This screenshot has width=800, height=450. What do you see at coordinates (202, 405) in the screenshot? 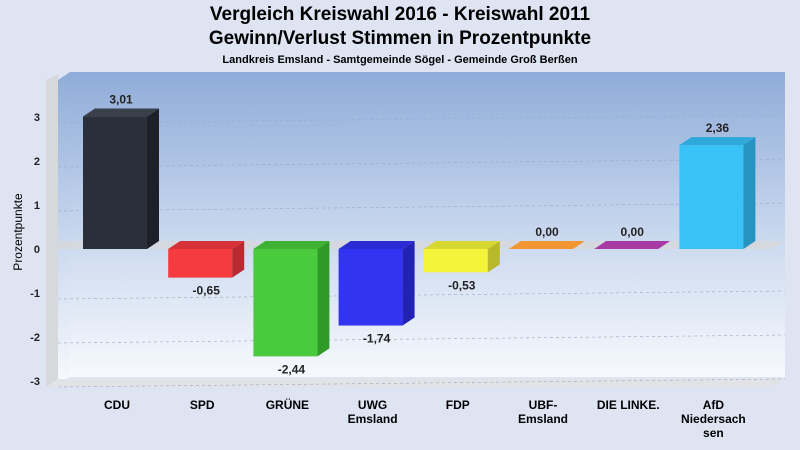
I see `x-tick-label: SPD` at bounding box center [202, 405].